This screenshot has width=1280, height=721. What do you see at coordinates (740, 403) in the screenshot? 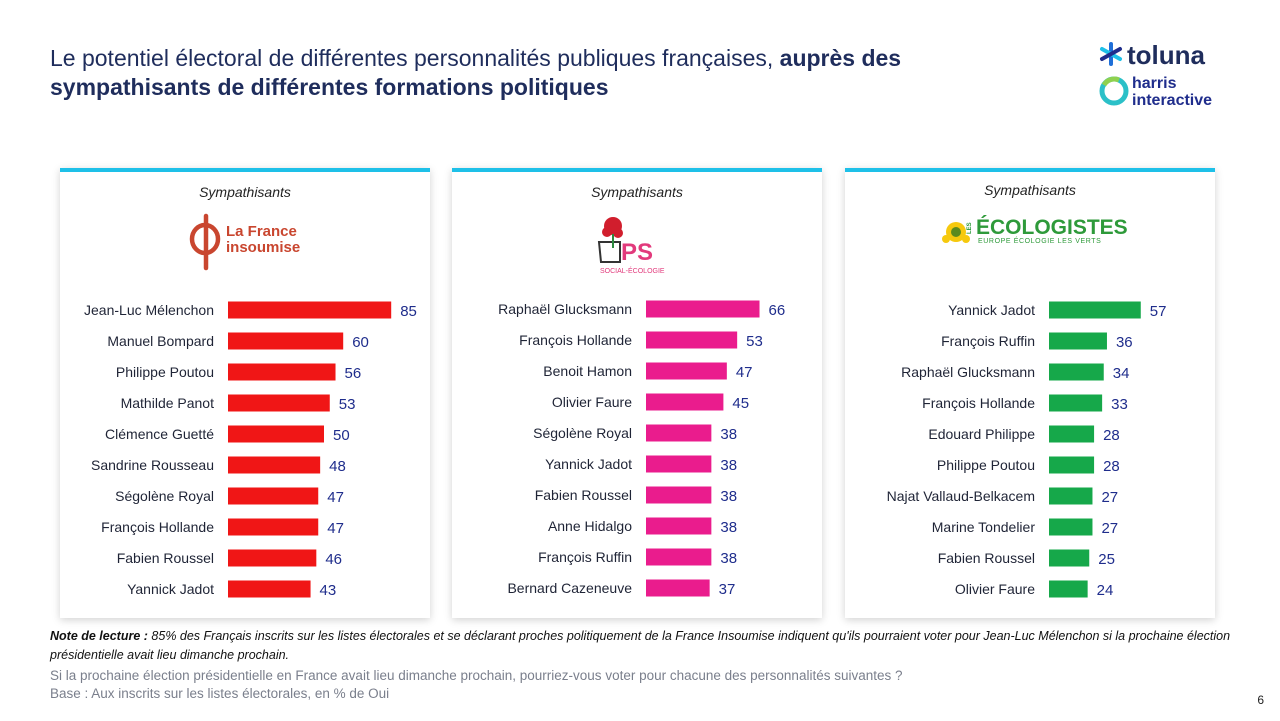
I see `bar-value-label: 45` at bounding box center [740, 403].